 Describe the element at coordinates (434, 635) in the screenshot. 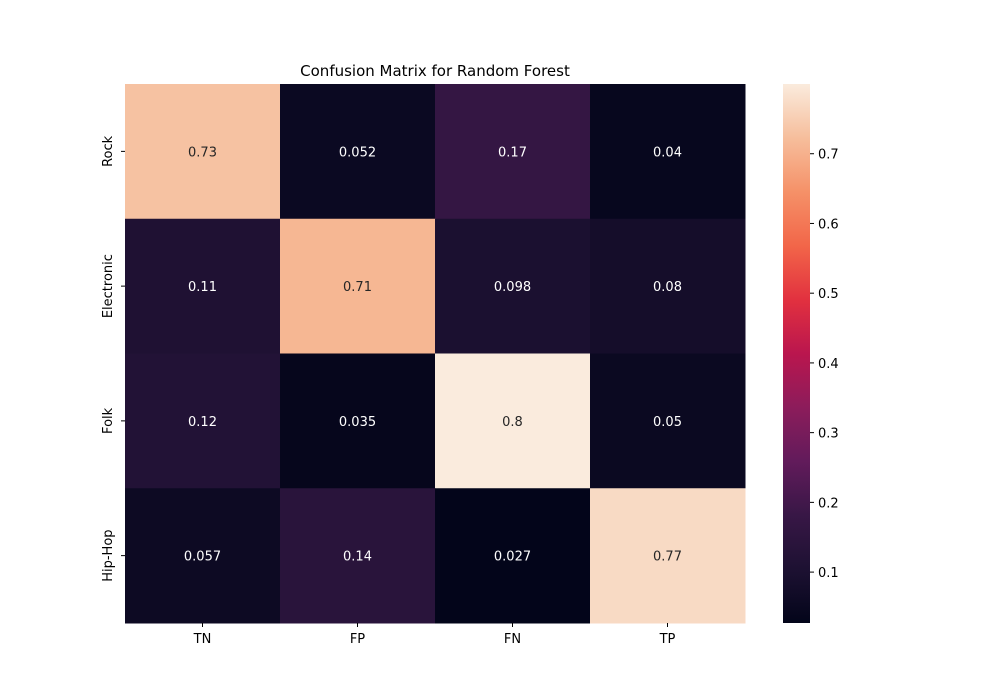

I see `x-axis-ticks: TN FP FN TP` at that location.